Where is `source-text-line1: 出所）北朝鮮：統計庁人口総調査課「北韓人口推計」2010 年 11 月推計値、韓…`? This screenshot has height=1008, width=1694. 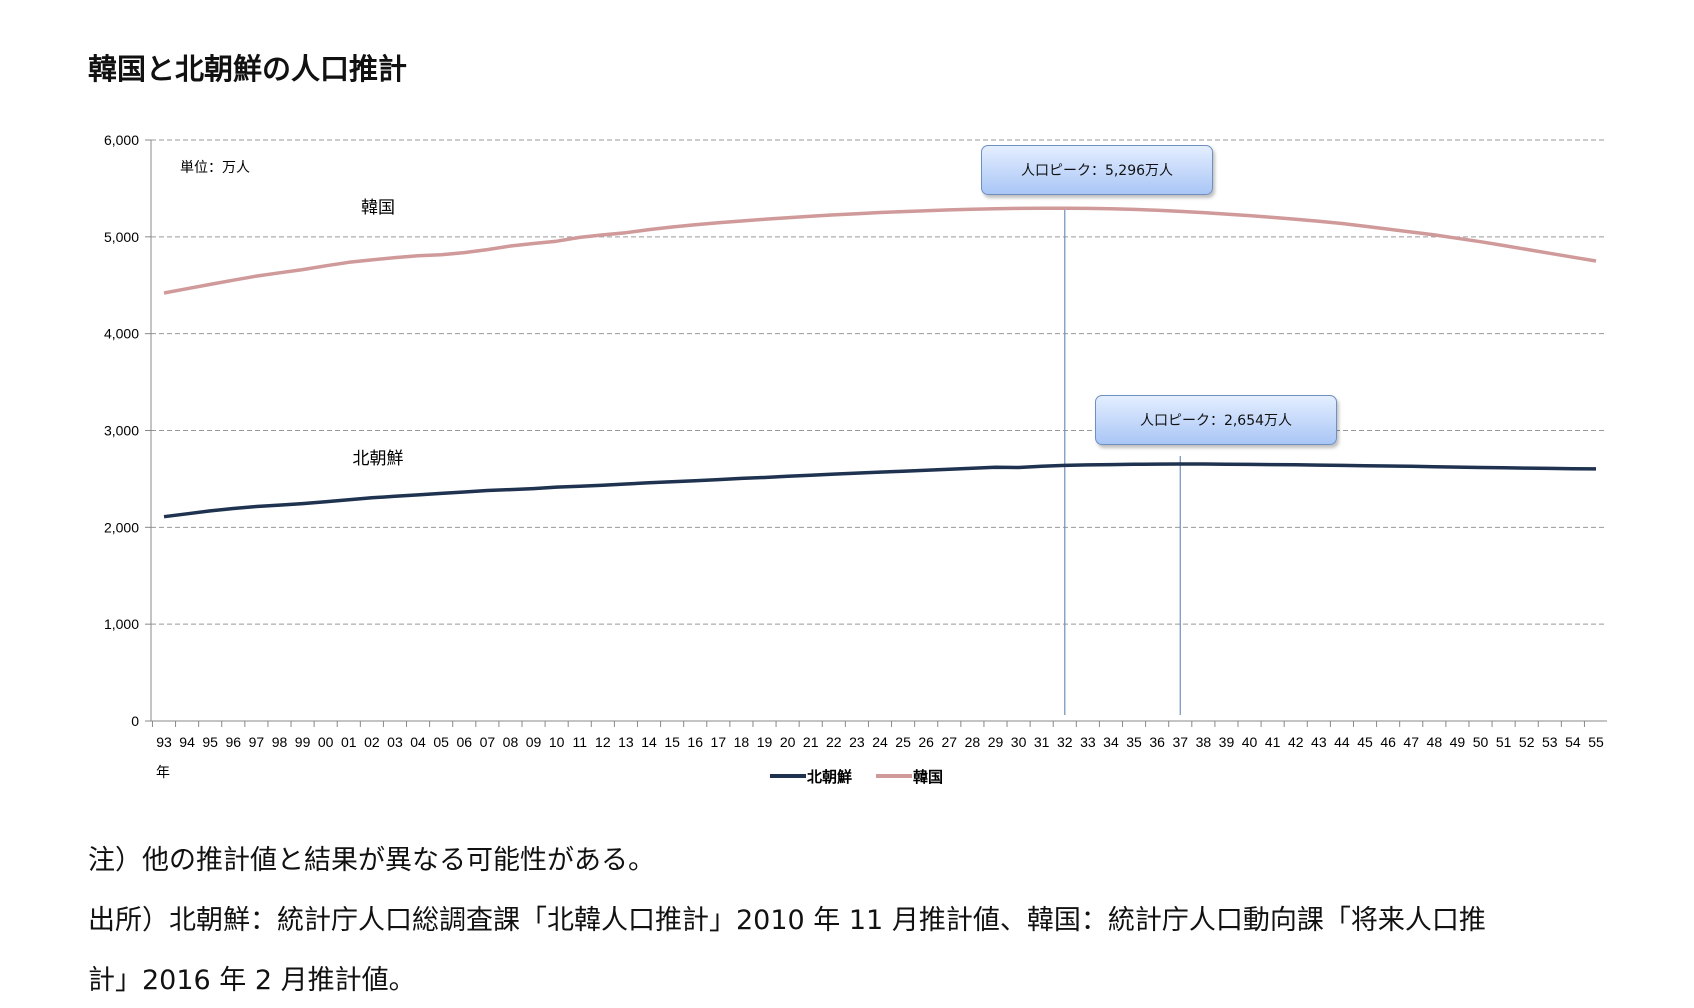 source-text-line1: 出所）北朝鮮：統計庁人口総調査課「北韓人口推計」2010 年 11 月推計値、韓… is located at coordinates (787, 920).